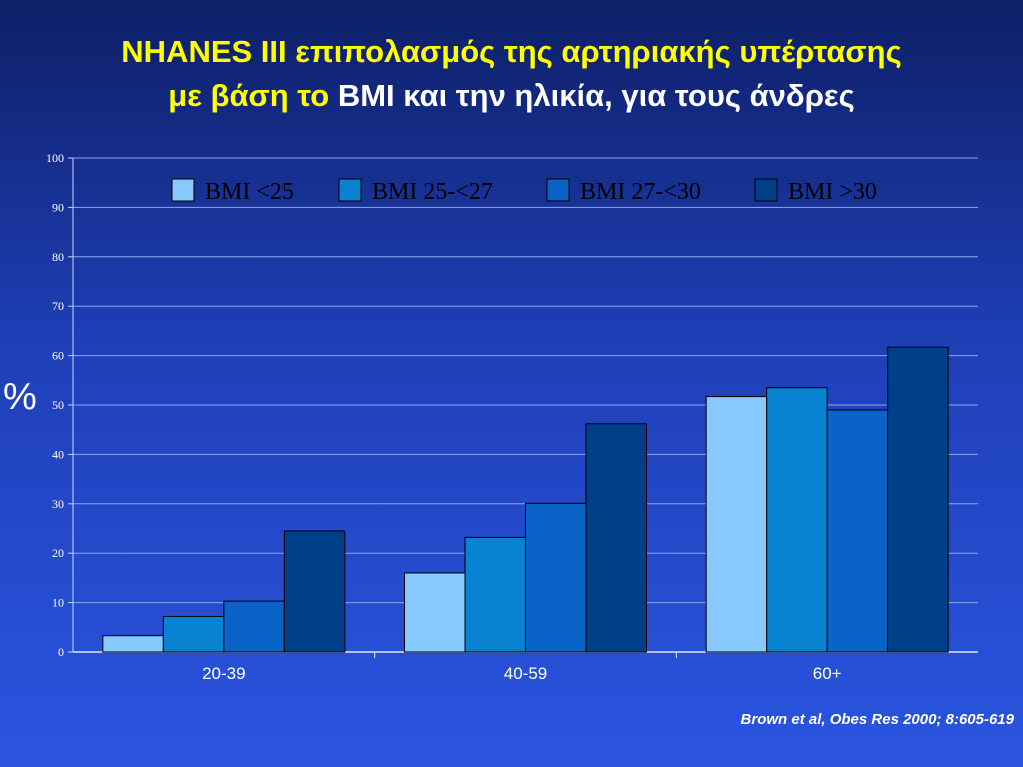  Describe the element at coordinates (55, 158) in the screenshot. I see `y-tick-label: 100` at that location.